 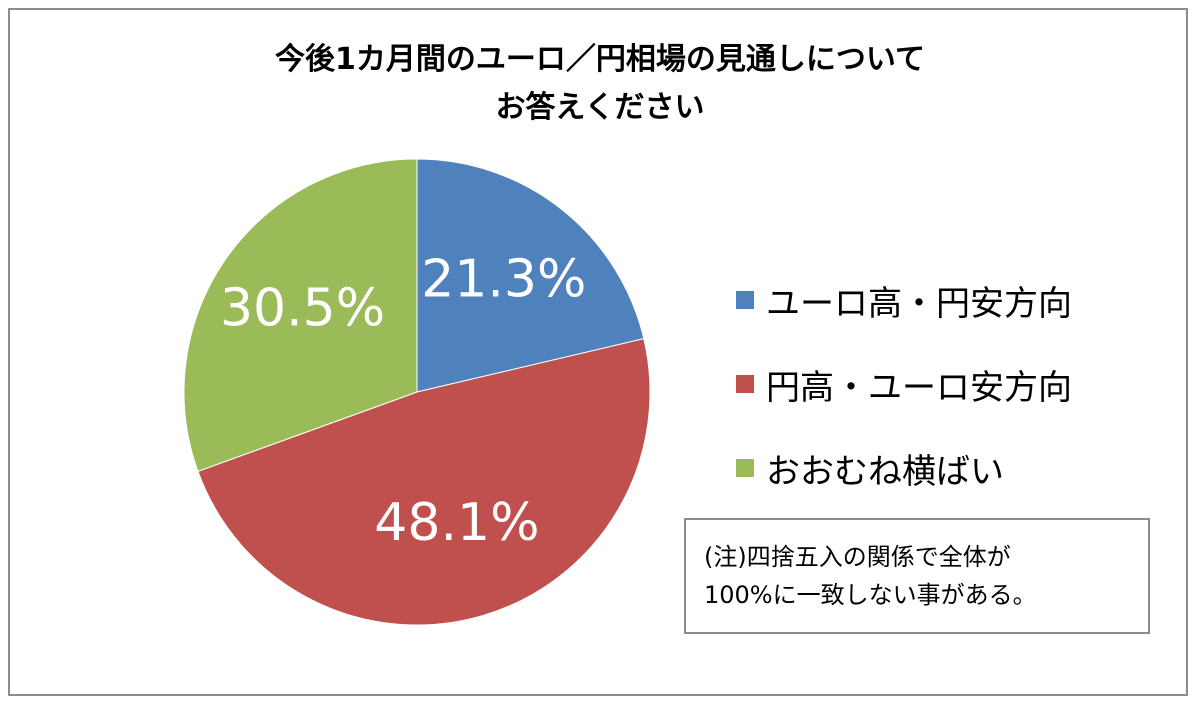 I want to click on legend-item-flat: おおむね横ばい, so click(x=956, y=468).